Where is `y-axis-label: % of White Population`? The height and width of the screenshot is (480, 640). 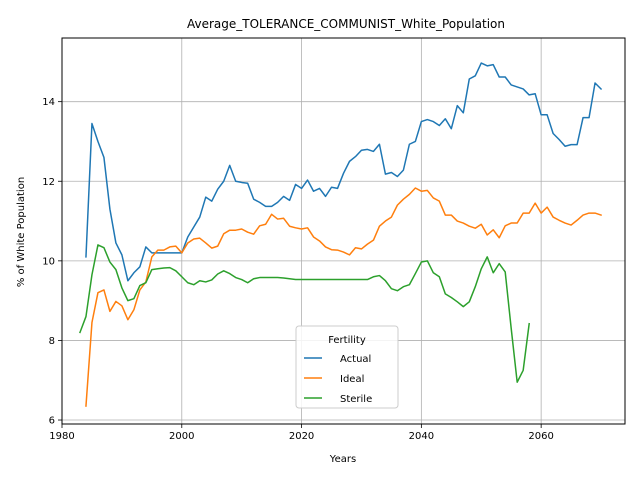 y-axis-label: % of White Population is located at coordinates (21, 232).